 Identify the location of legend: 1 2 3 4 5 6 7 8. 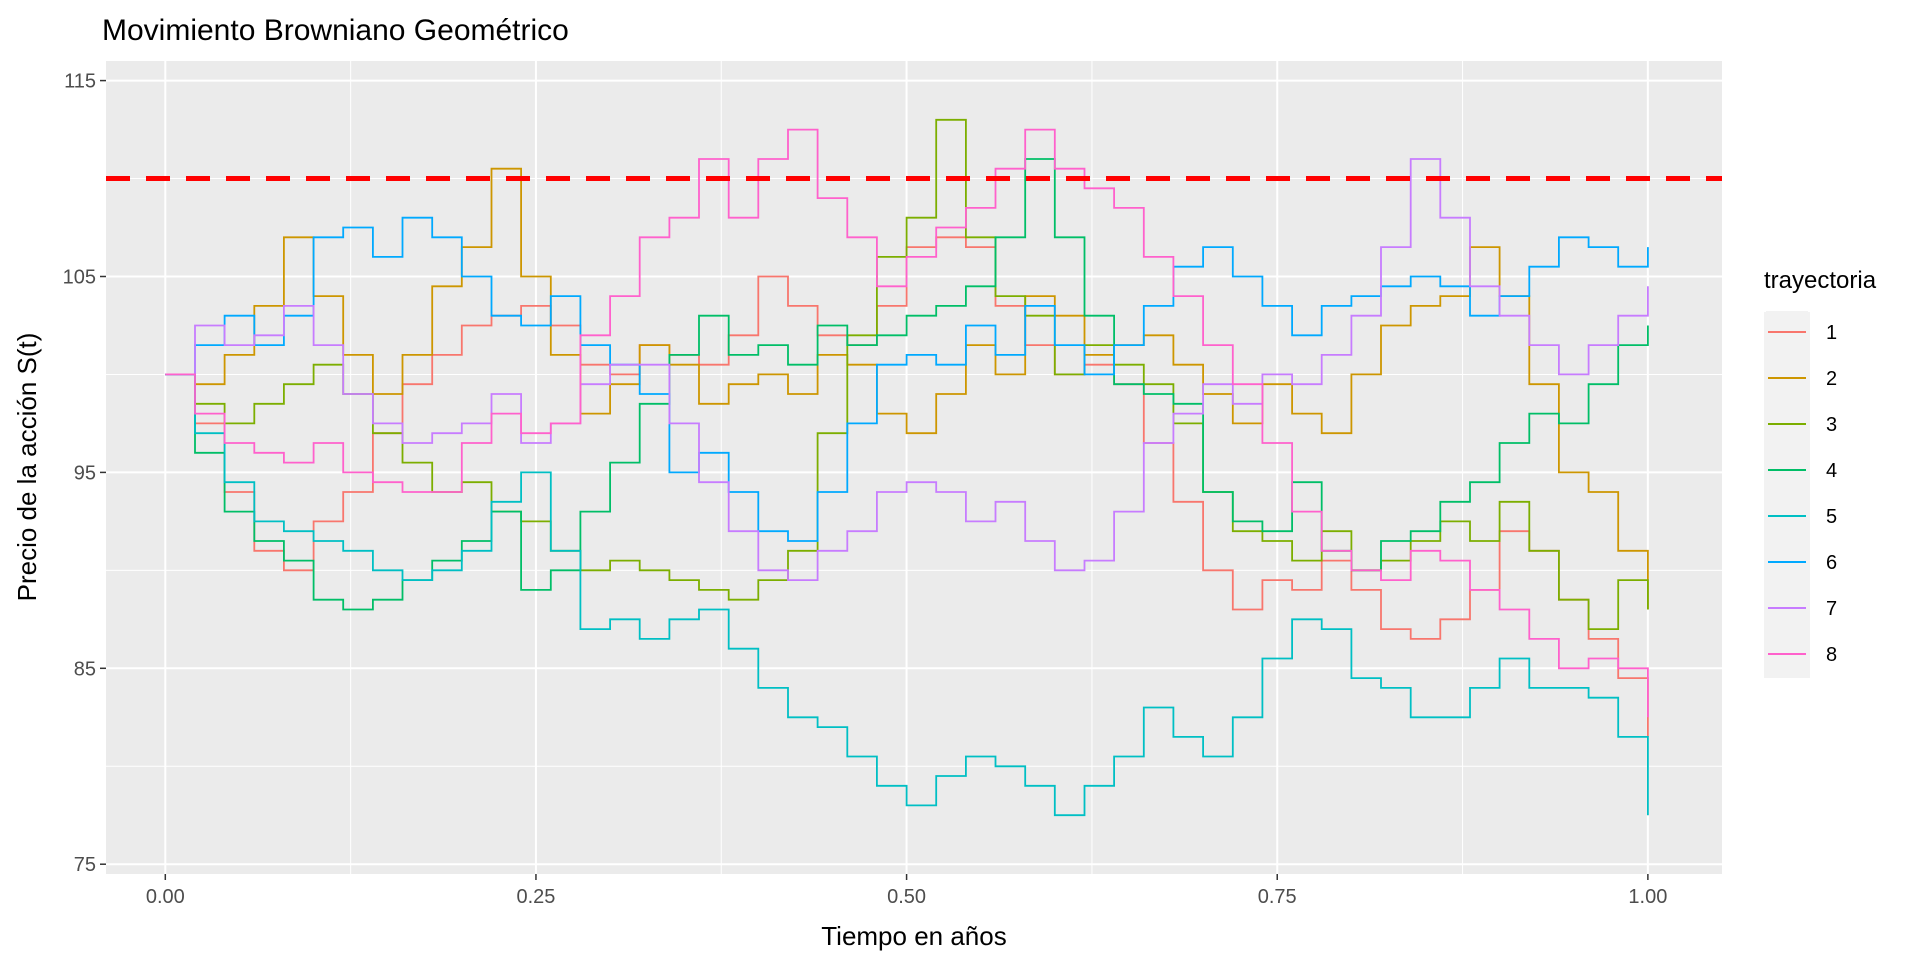
(1800, 494).